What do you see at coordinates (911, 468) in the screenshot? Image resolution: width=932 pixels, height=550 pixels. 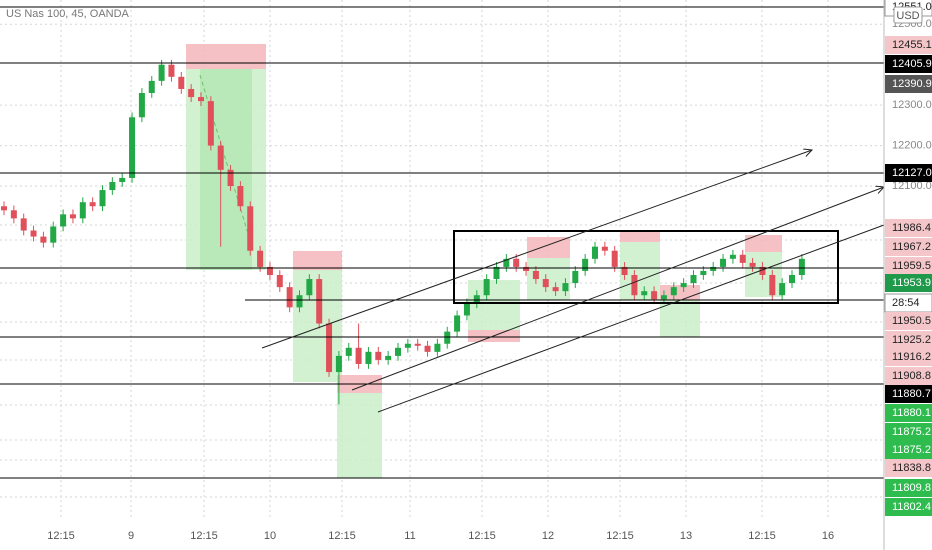 I see `price-label: 11838.8` at bounding box center [911, 468].